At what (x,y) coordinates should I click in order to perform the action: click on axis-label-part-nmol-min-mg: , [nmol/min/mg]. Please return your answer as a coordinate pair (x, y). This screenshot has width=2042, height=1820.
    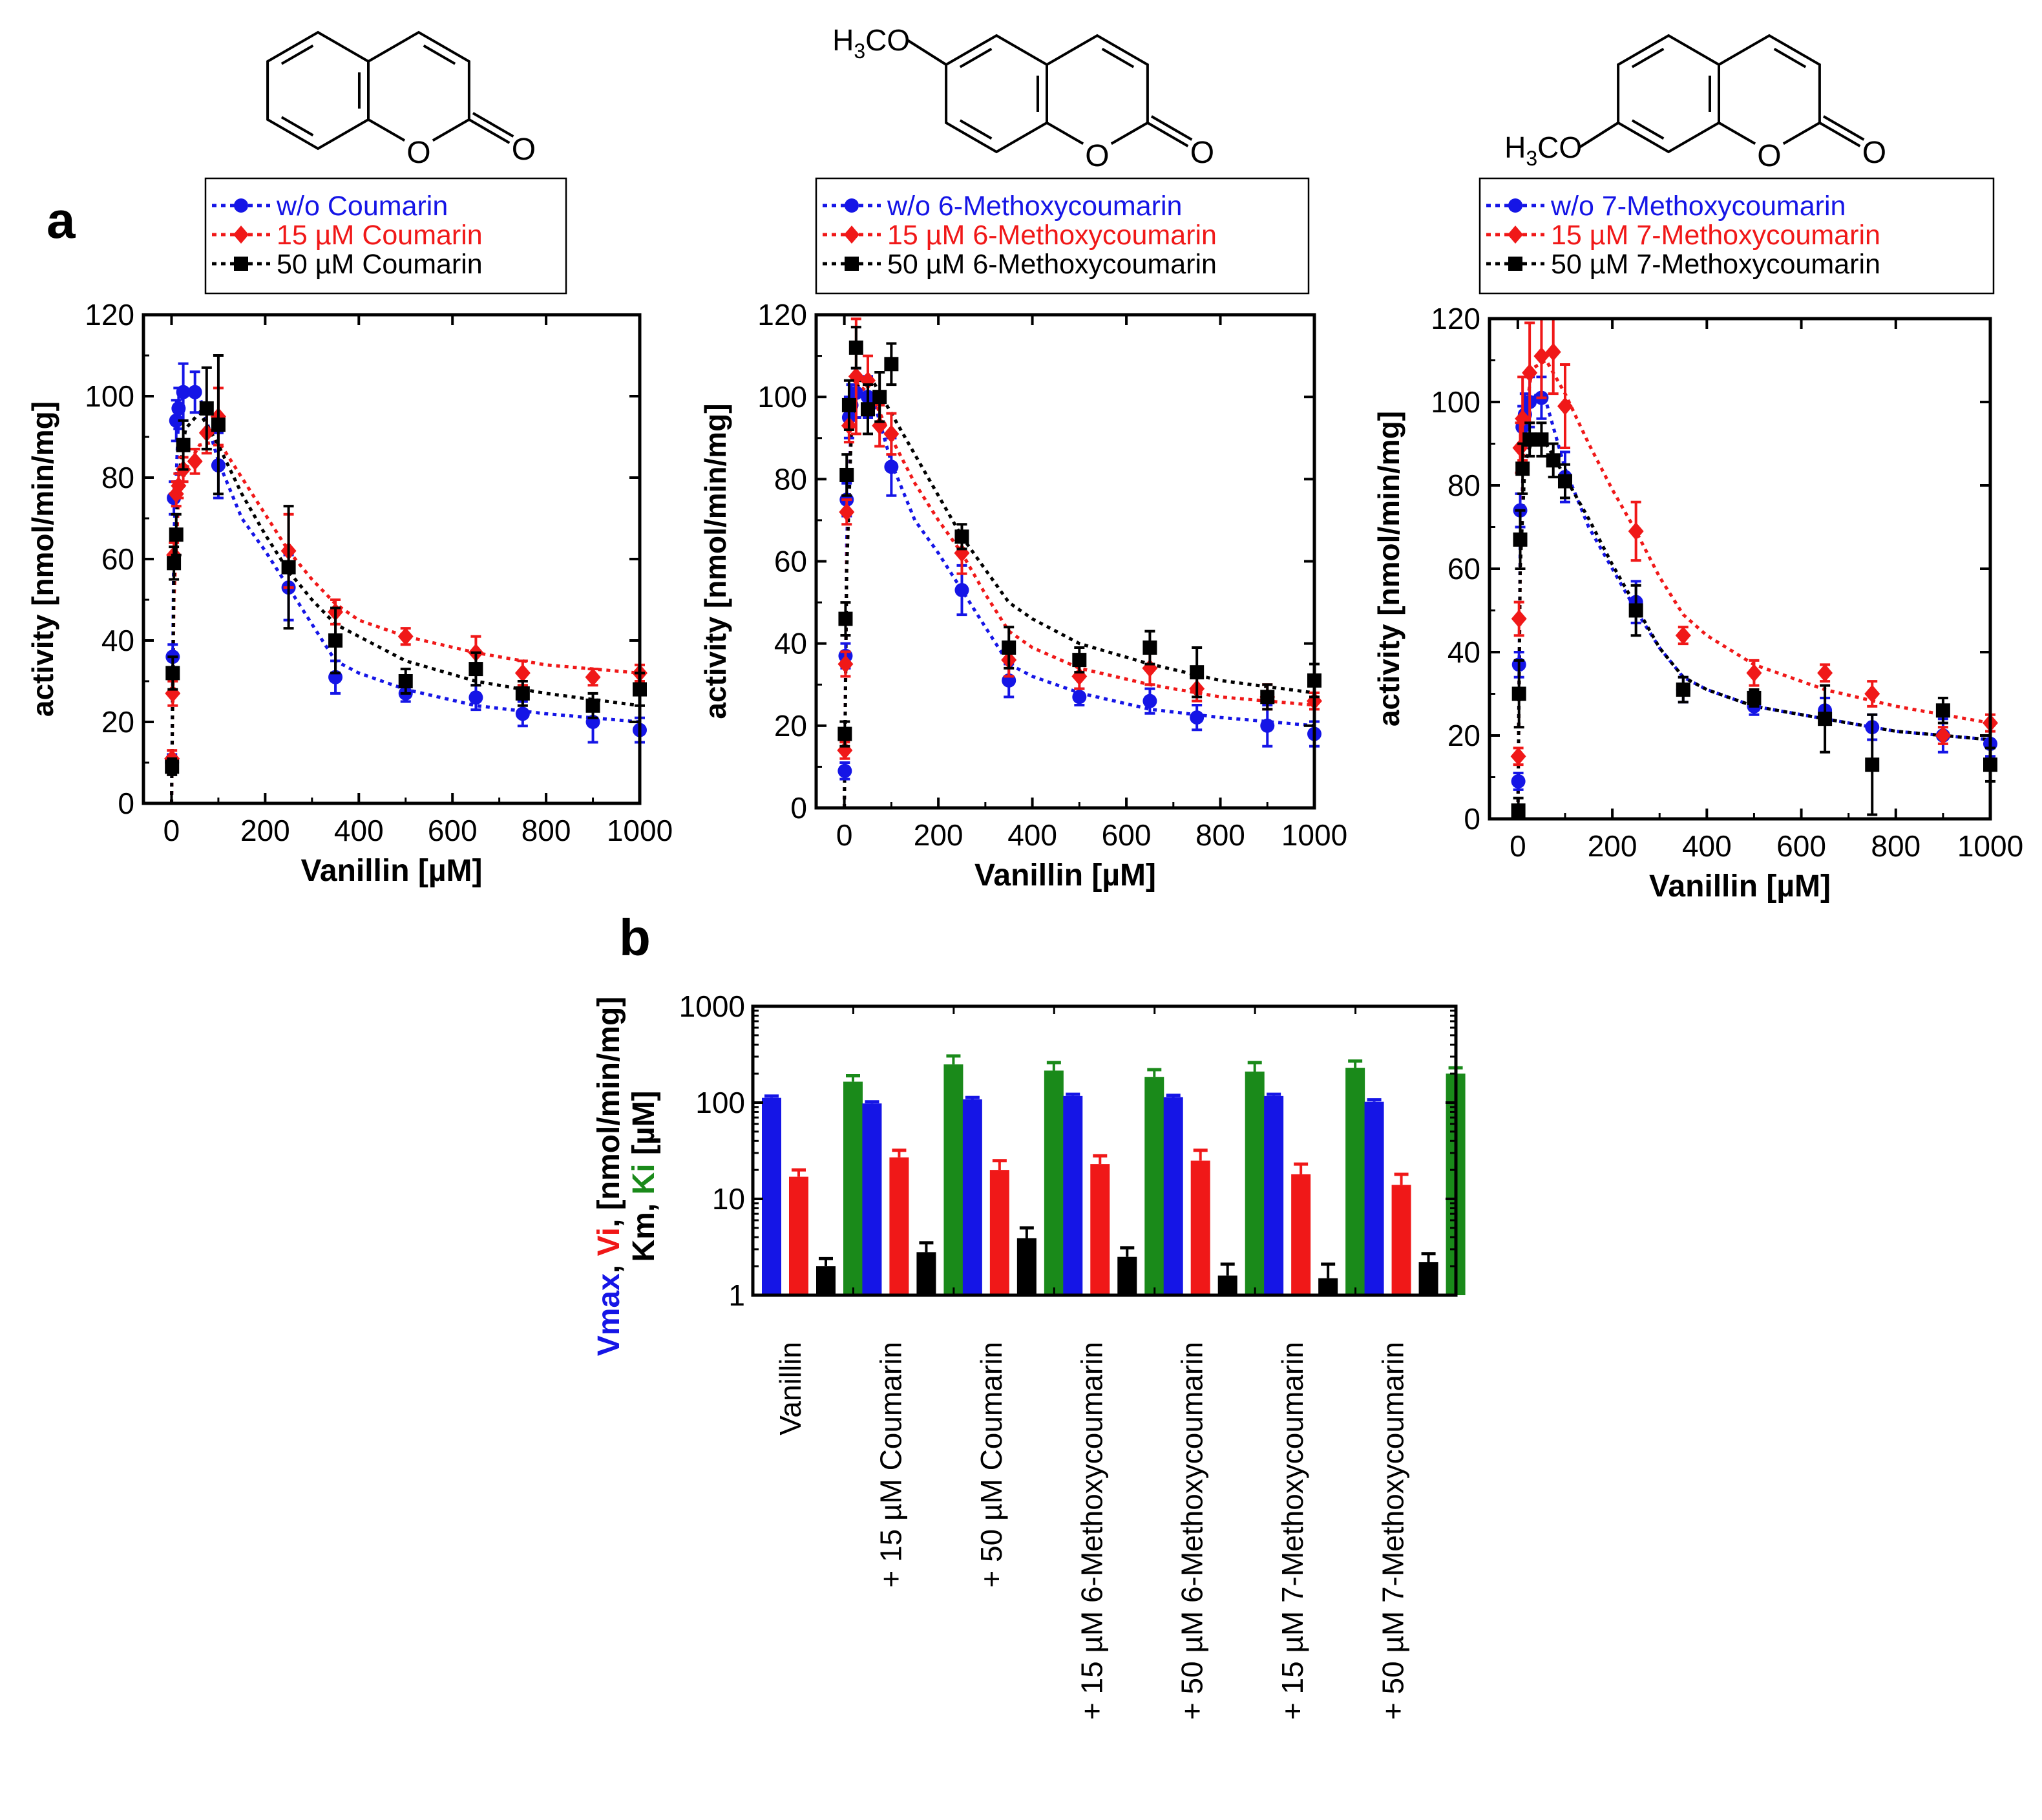
    Looking at the image, I should click on (609, 1112).